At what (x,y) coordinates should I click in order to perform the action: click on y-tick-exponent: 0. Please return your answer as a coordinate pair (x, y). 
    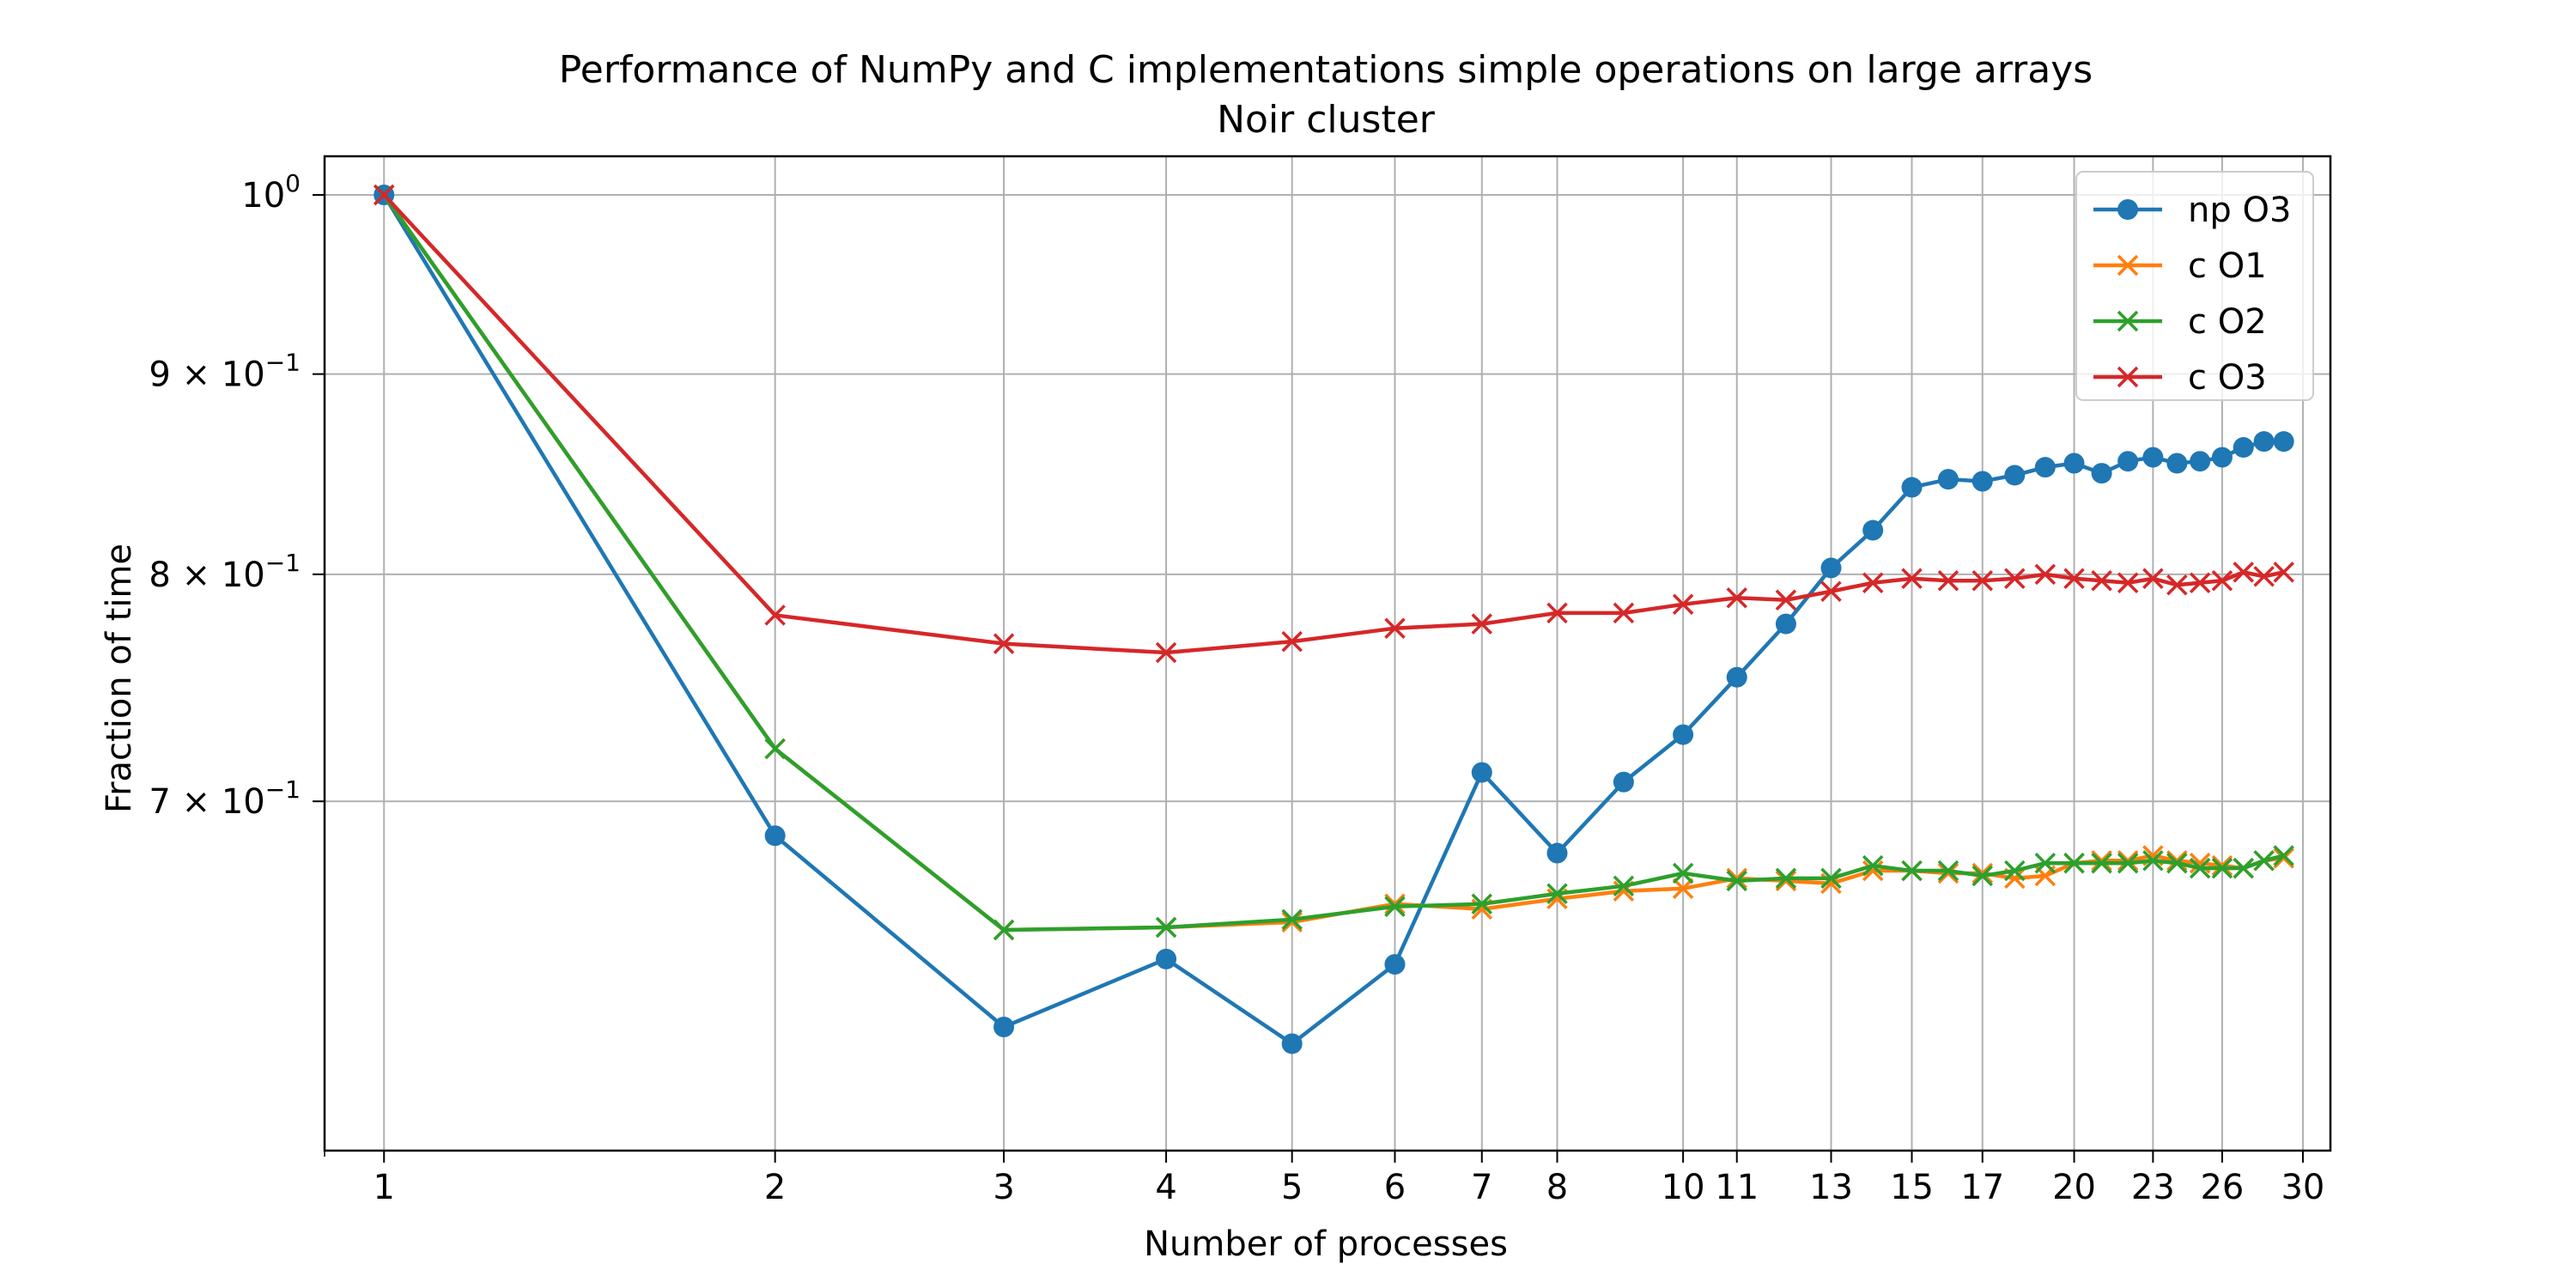
    Looking at the image, I should click on (293, 183).